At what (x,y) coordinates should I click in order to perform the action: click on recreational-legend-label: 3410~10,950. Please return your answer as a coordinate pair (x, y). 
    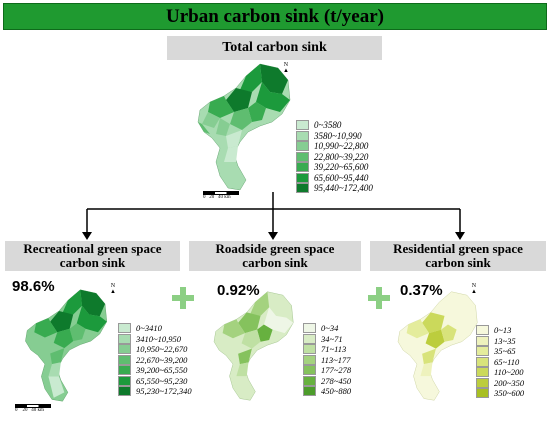
    Looking at the image, I should click on (158, 338).